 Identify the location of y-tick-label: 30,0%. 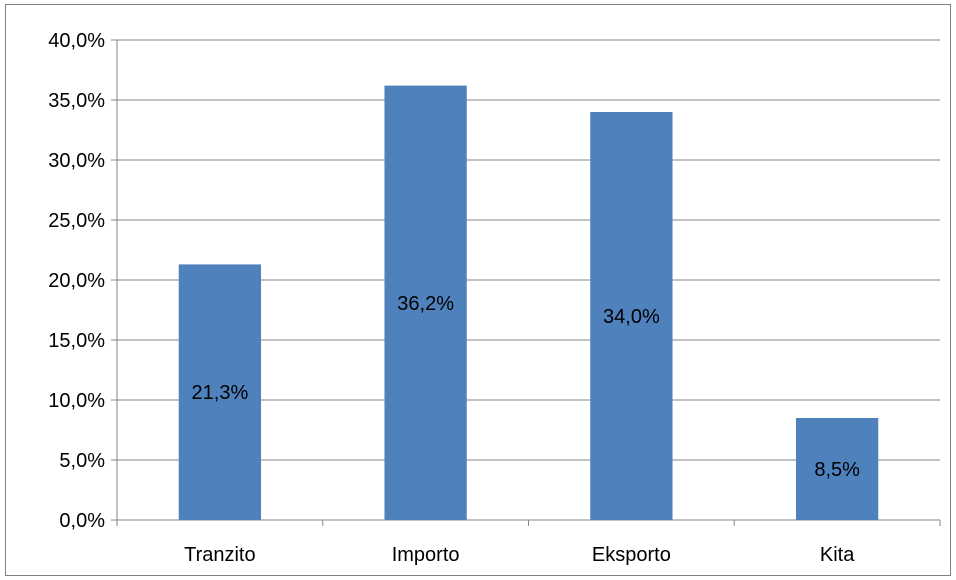
(76, 161).